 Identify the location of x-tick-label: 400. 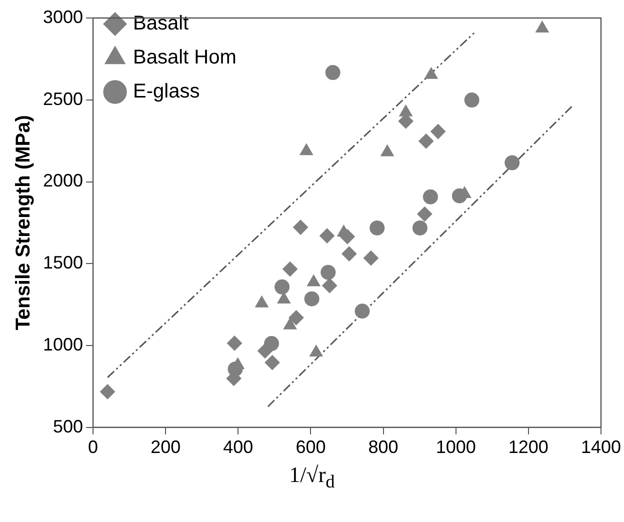
(238, 447).